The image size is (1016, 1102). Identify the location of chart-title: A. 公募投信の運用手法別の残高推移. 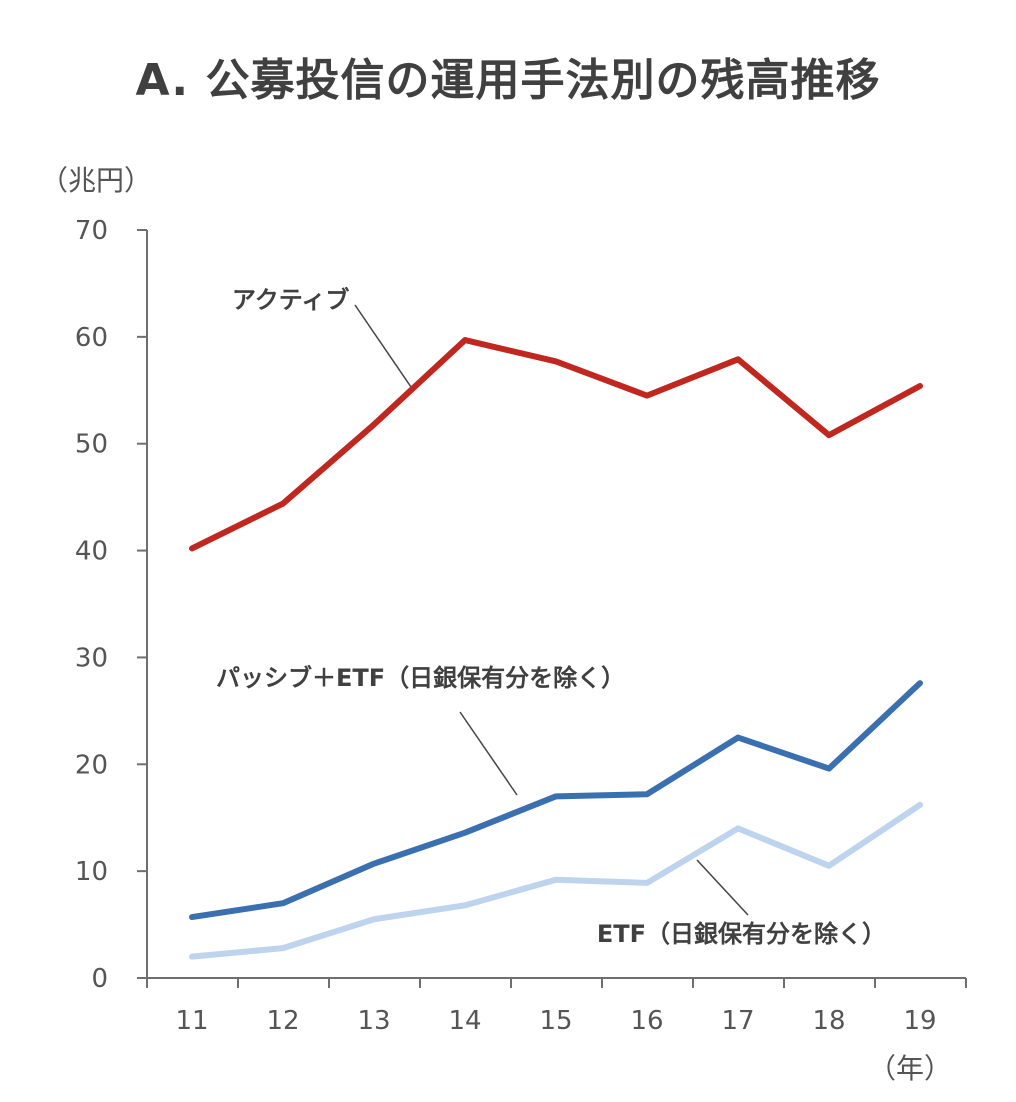
(508, 80).